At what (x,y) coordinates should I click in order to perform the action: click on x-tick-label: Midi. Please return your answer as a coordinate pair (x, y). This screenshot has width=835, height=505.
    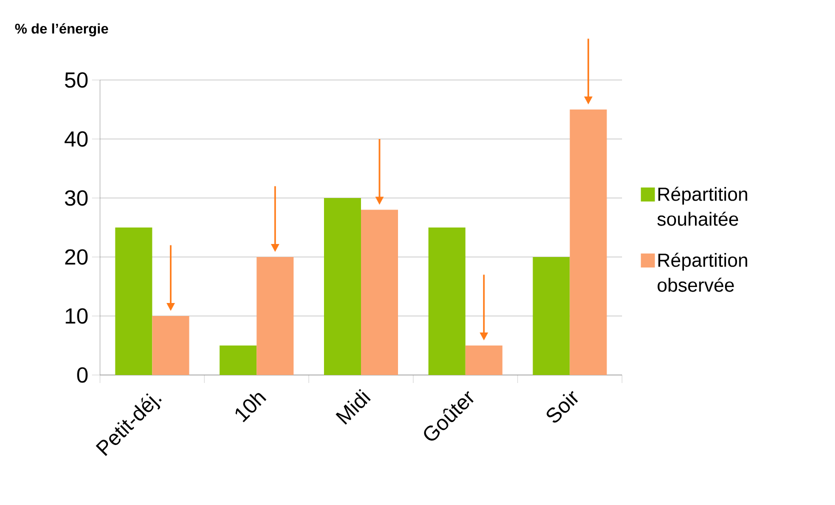
    Looking at the image, I should click on (353, 406).